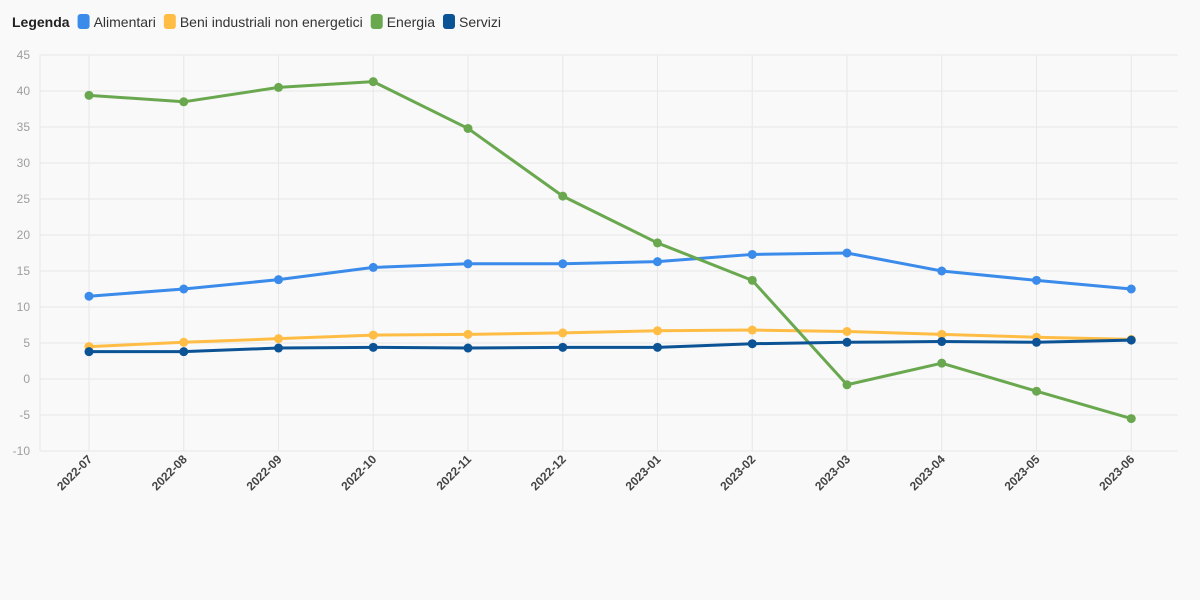 The height and width of the screenshot is (600, 1200). What do you see at coordinates (411, 22) in the screenshot?
I see `legend-label: Energia` at bounding box center [411, 22].